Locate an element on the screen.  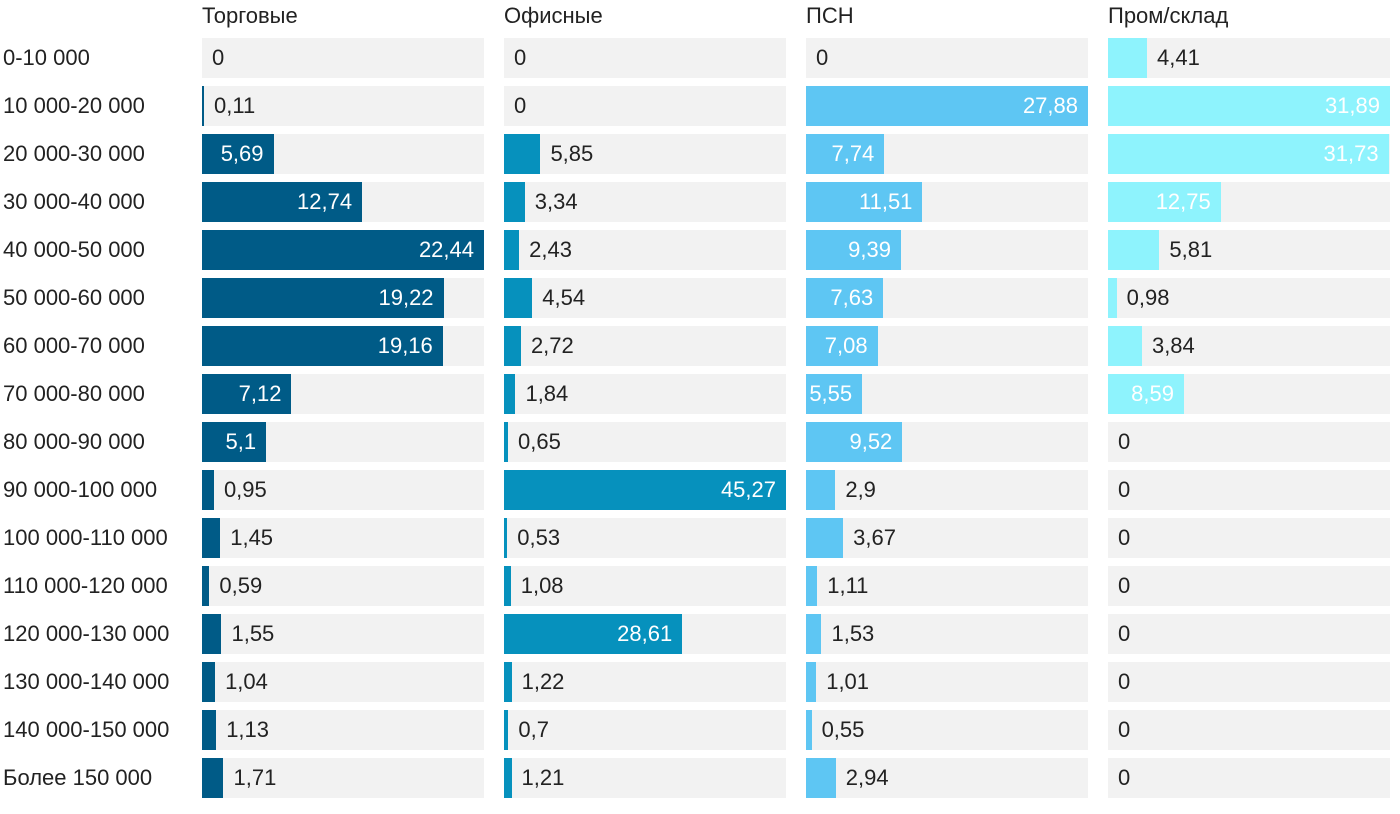
column-header: ПСН is located at coordinates (830, 15).